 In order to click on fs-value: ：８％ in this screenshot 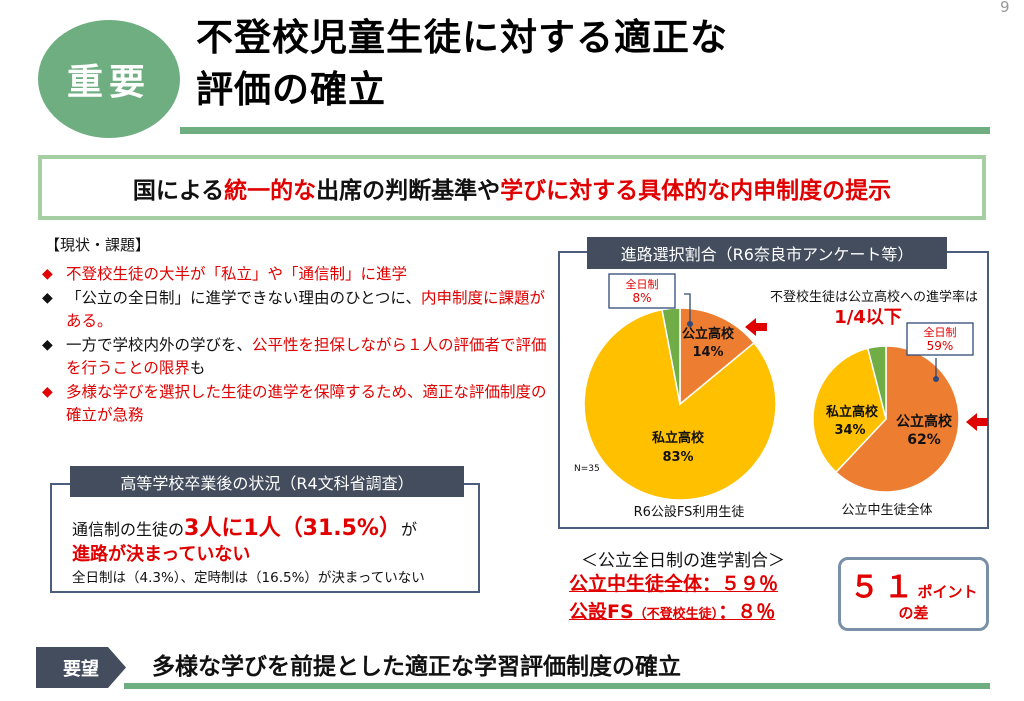, I will do `click(747, 612)`.